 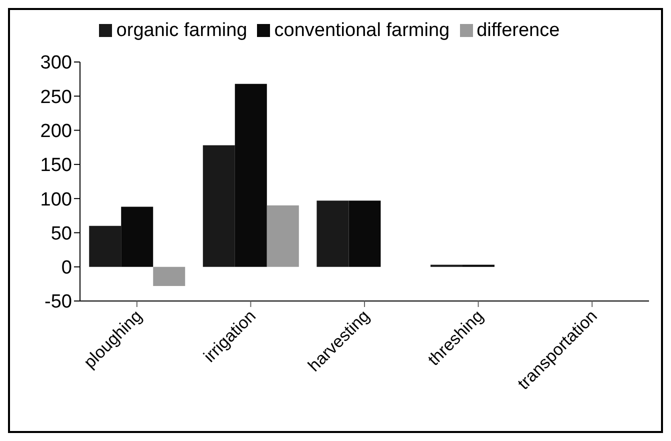 What do you see at coordinates (56, 63) in the screenshot?
I see `y-tick-label: 300` at bounding box center [56, 63].